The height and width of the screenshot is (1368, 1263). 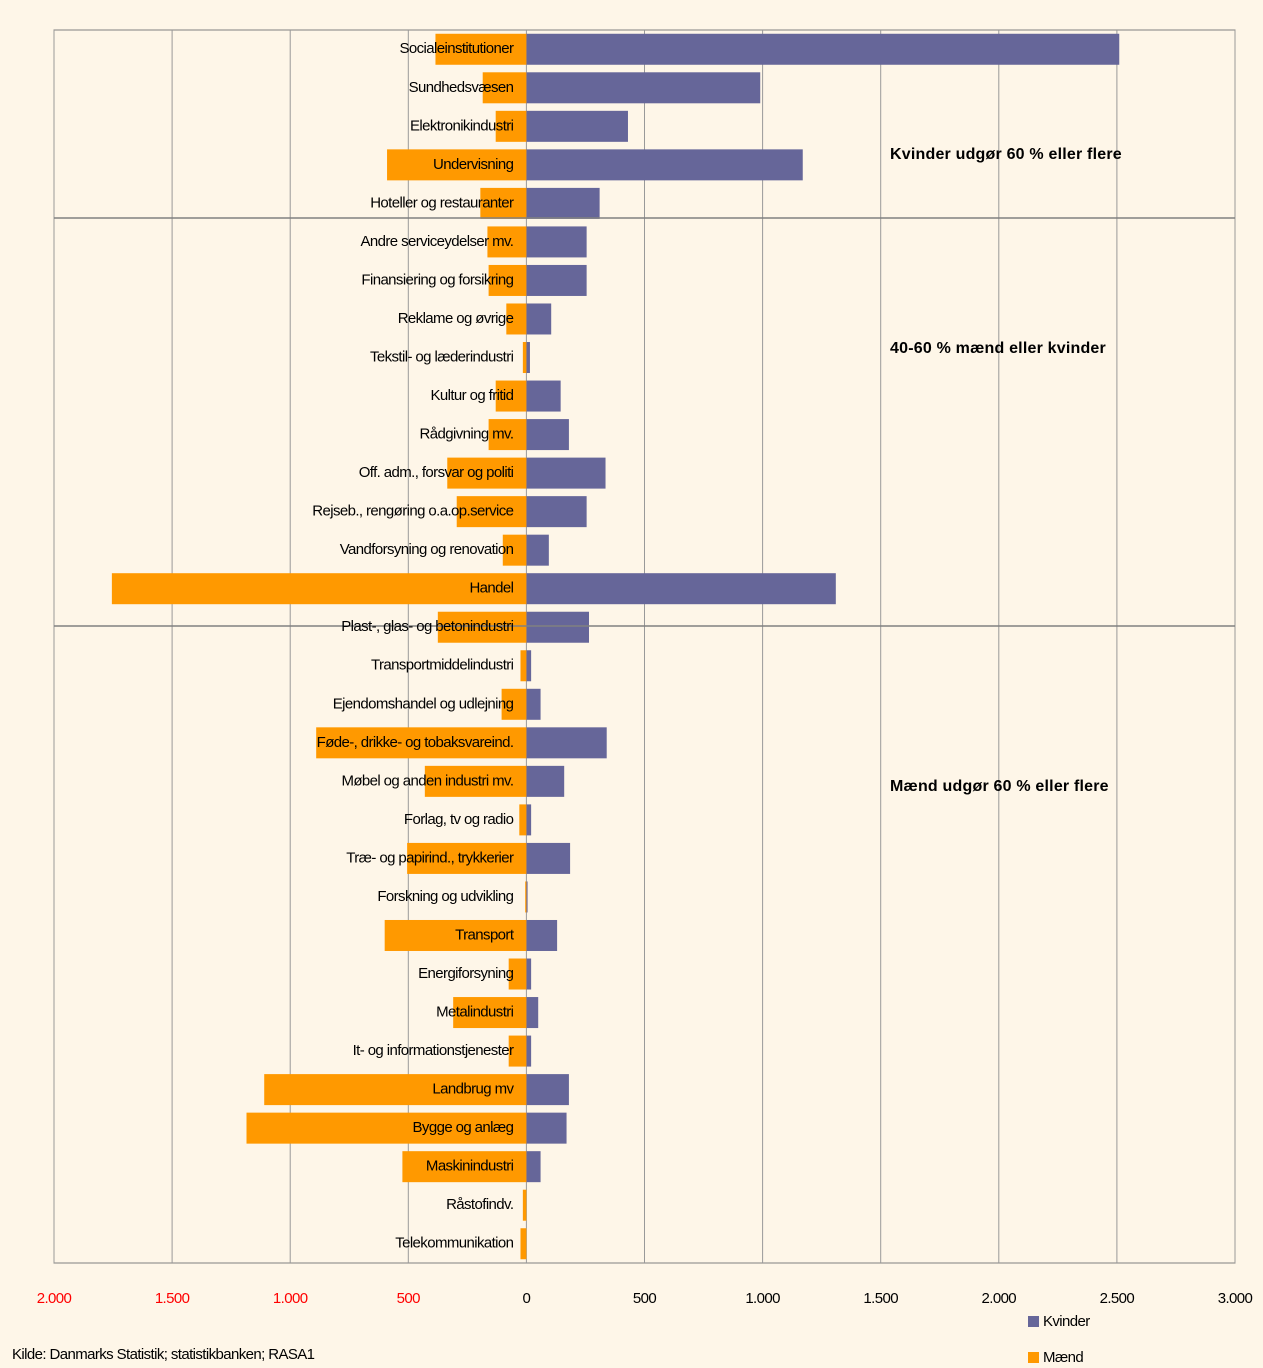 I want to click on x-tick-label: 2.500, so click(x=1117, y=1298).